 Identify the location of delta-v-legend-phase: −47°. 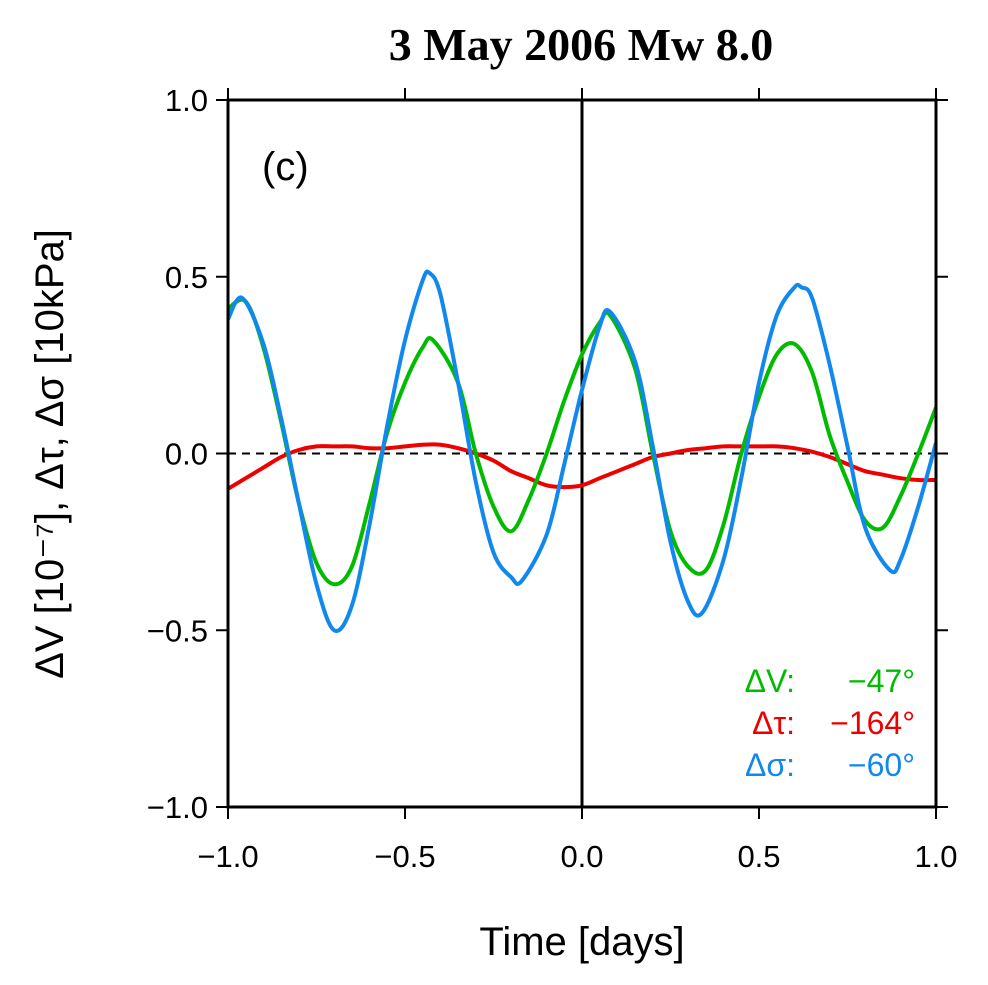
(881, 681).